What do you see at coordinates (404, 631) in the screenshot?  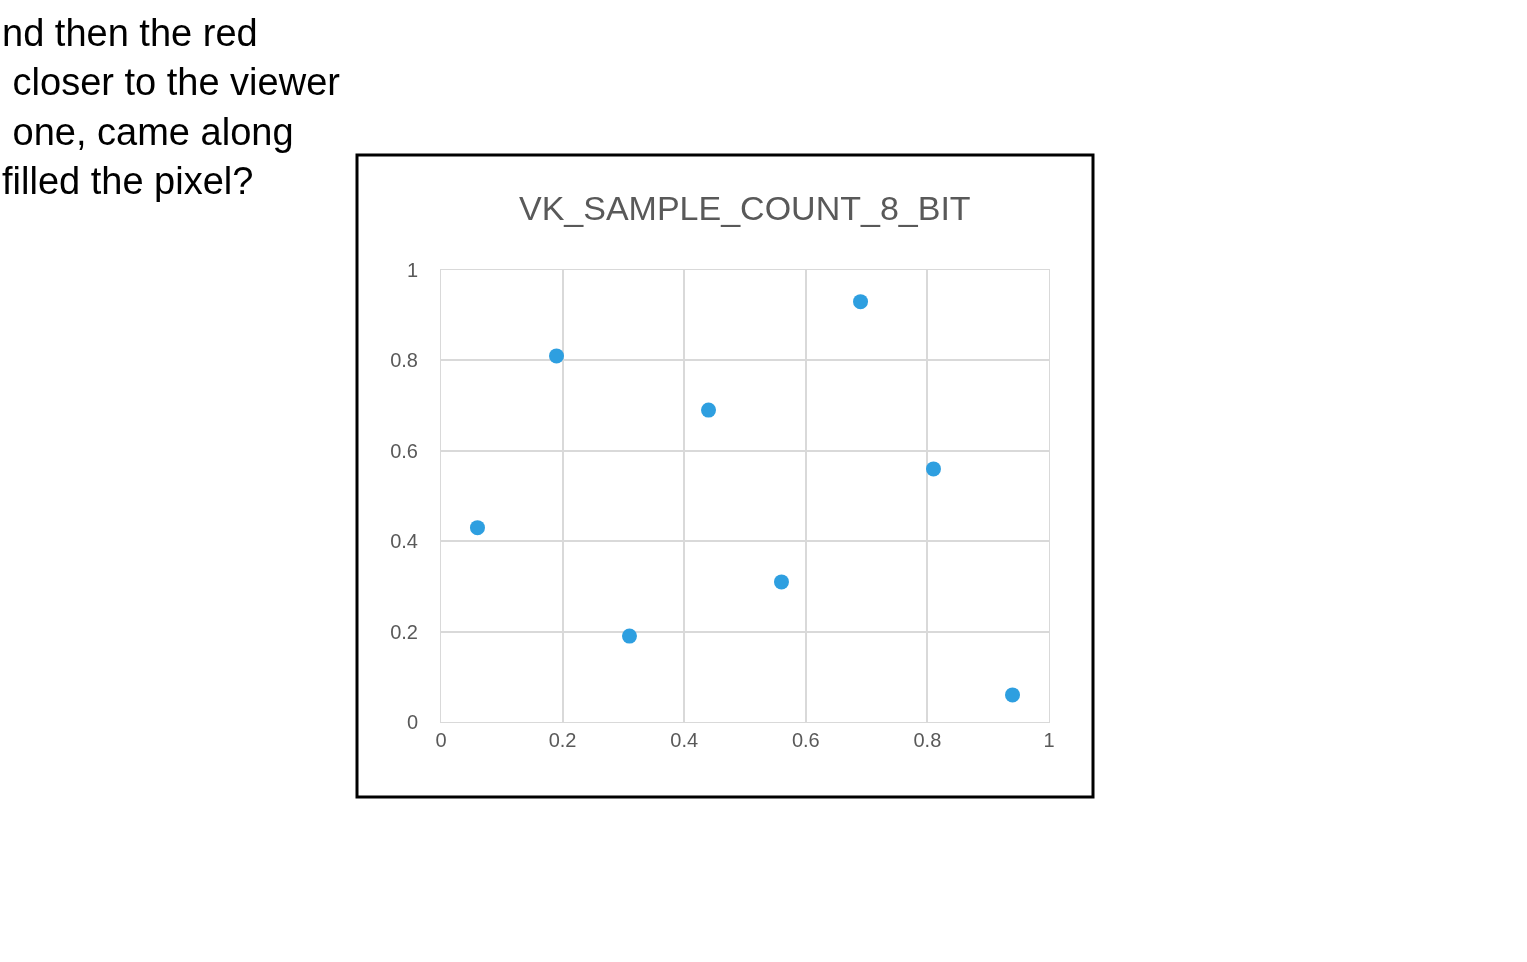 I see `y-tick-label: 0.2` at bounding box center [404, 631].